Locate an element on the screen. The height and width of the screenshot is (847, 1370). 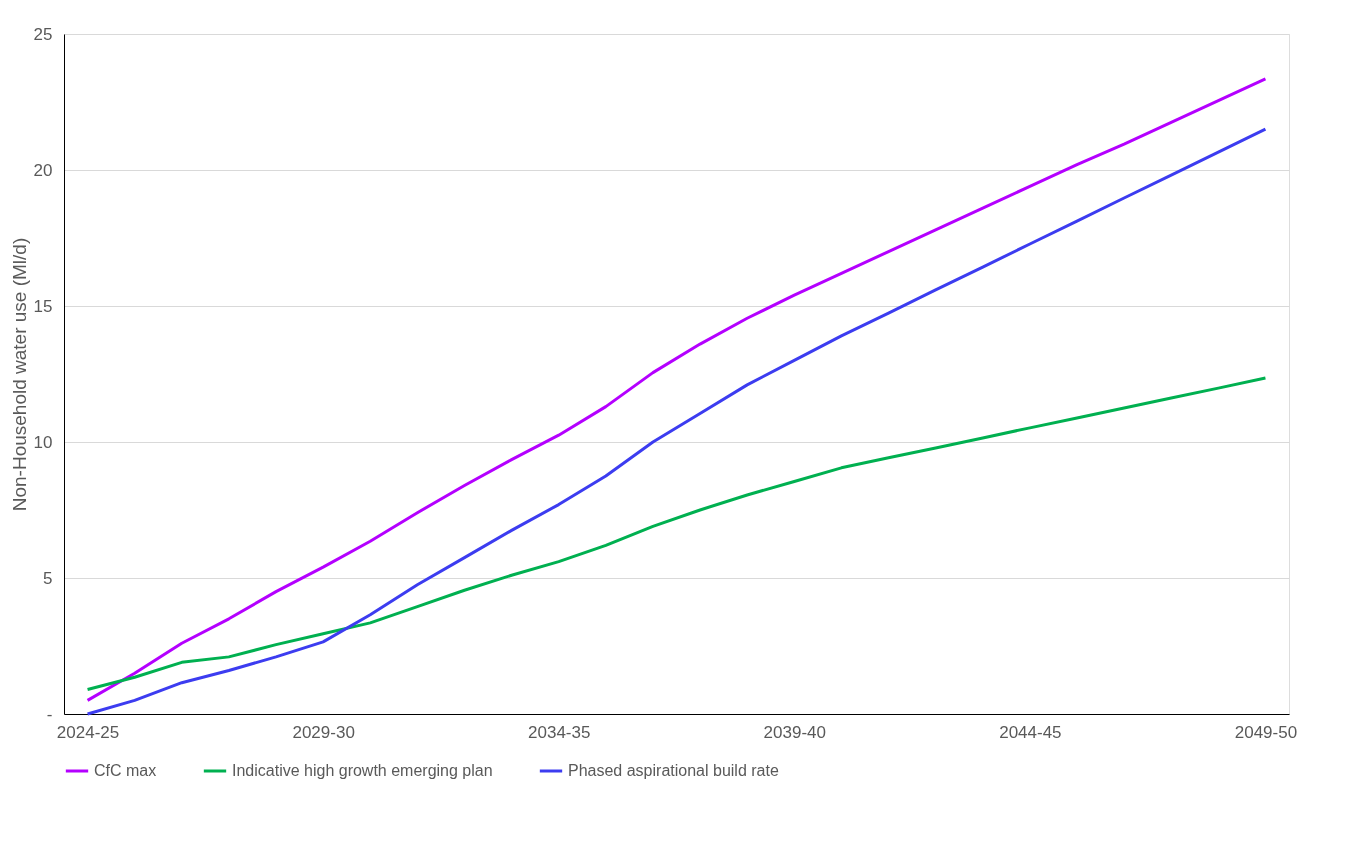
legend-label: Indicative high growth emerging plan is located at coordinates (362, 770).